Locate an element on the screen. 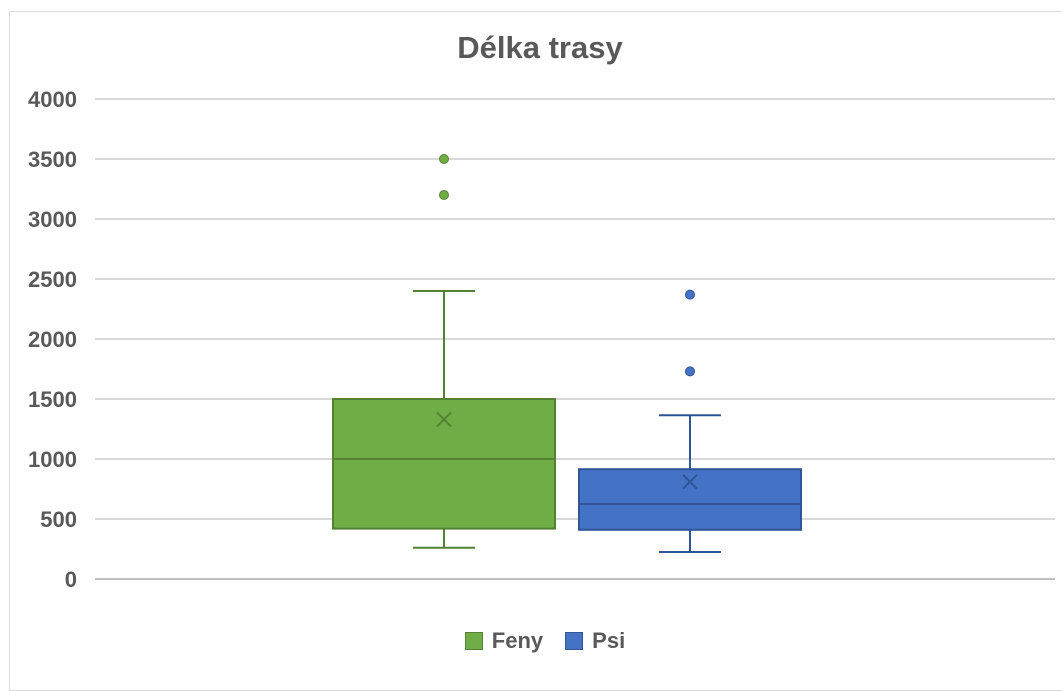 This screenshot has height=691, width=1062. y-tick-label-2000: 2000 is located at coordinates (52, 339).